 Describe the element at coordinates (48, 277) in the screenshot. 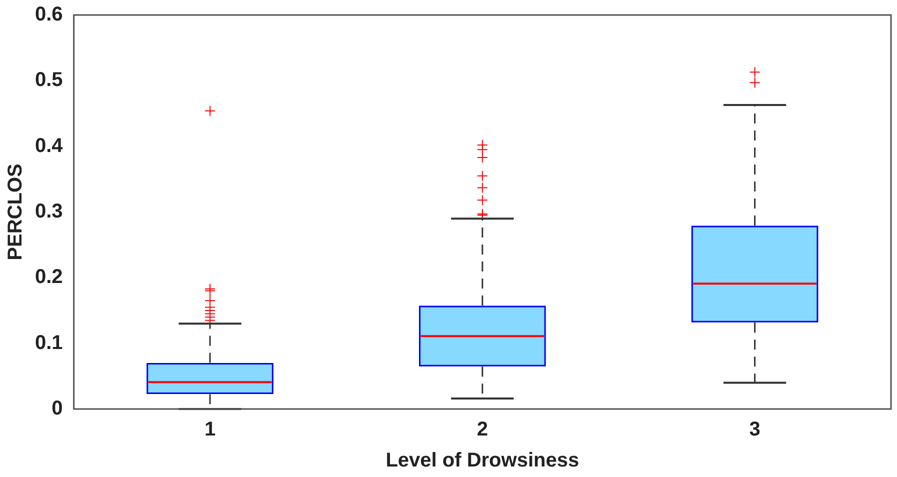

I see `y-tick-label: 0.2` at that location.